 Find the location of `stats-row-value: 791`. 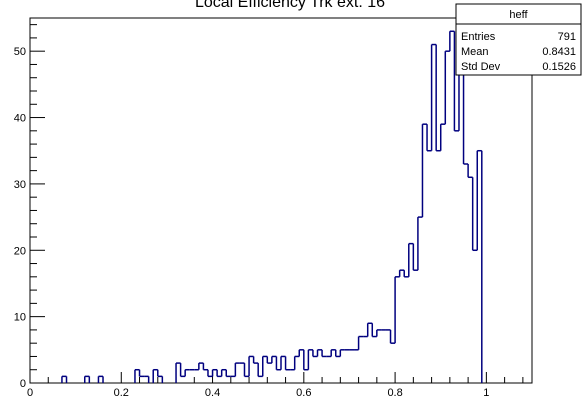

stats-row-value: 791 is located at coordinates (567, 37).